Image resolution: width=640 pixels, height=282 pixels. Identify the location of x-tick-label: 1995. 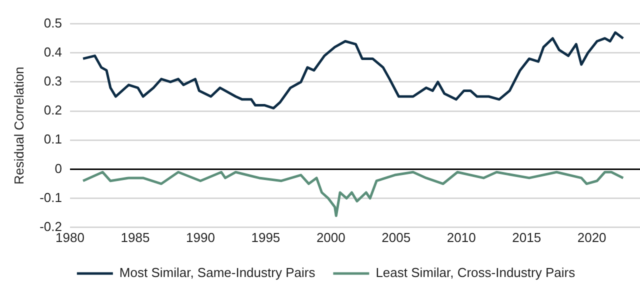
(265, 237).